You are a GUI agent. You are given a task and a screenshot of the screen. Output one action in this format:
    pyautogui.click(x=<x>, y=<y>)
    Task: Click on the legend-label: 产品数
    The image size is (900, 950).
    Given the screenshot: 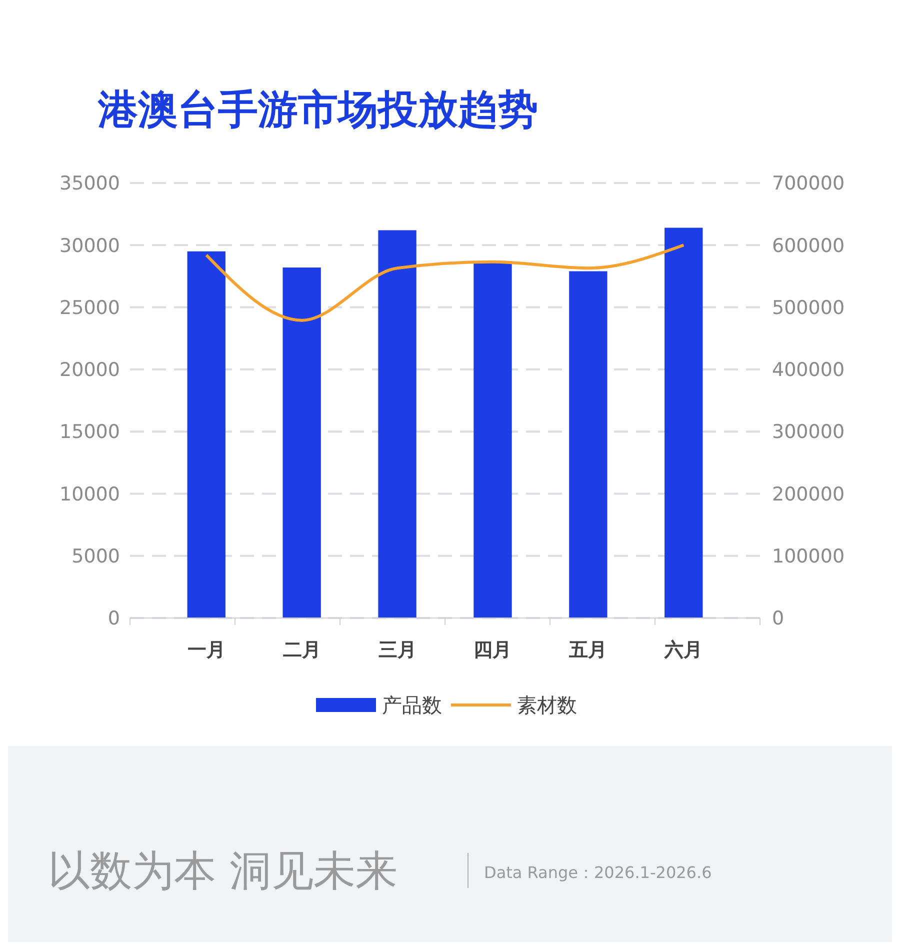 What is the action you would take?
    pyautogui.click(x=412, y=705)
    